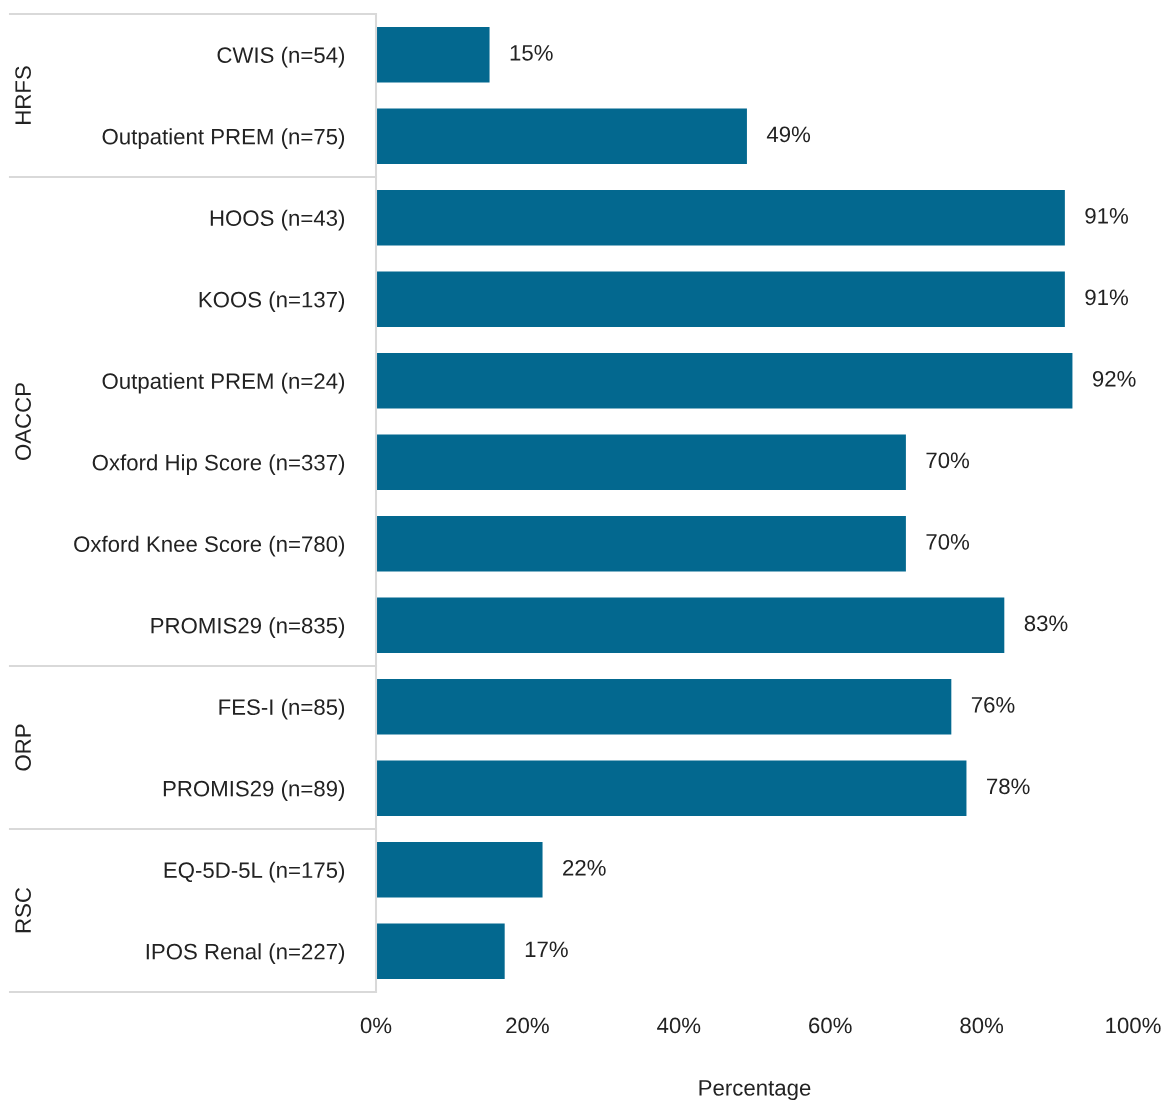 The image size is (1176, 1106). What do you see at coordinates (223, 138) in the screenshot?
I see `y-tick-label: Outpatient PREM (n=75)` at bounding box center [223, 138].